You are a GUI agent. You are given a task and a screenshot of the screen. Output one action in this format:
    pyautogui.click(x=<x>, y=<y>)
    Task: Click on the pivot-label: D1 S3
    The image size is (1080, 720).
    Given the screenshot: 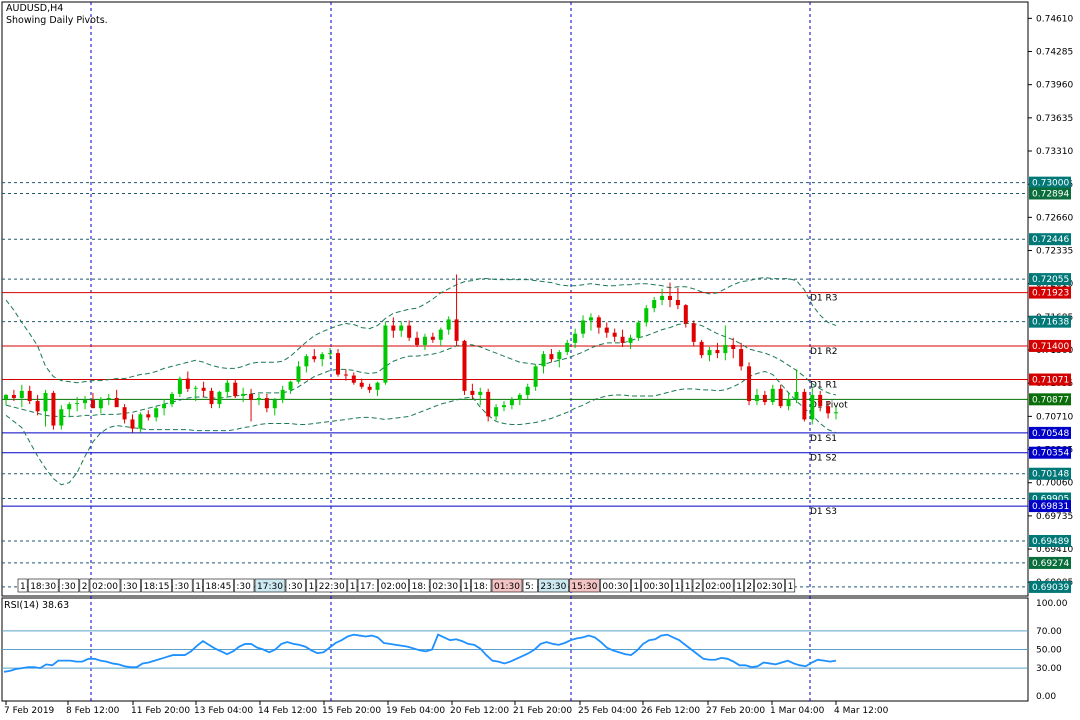 What is the action you would take?
    pyautogui.click(x=823, y=512)
    